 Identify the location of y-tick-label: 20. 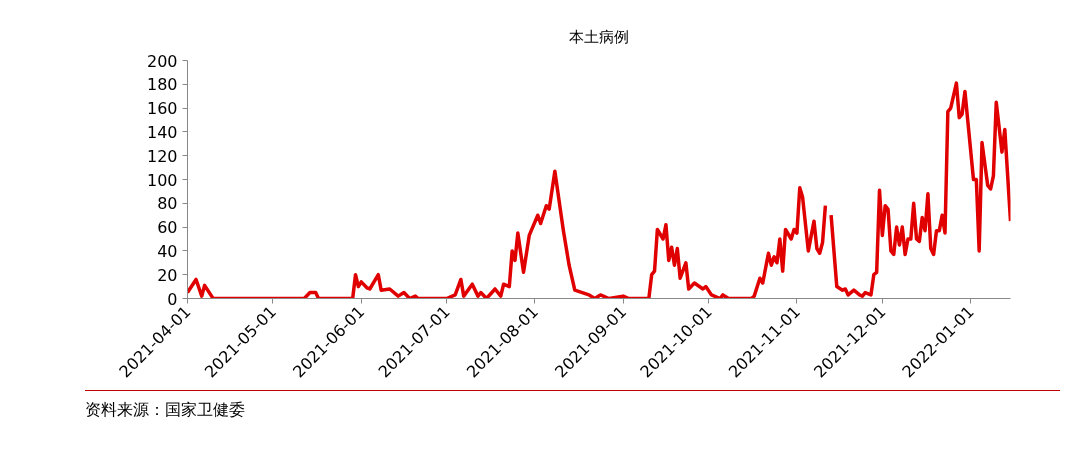
(167, 275).